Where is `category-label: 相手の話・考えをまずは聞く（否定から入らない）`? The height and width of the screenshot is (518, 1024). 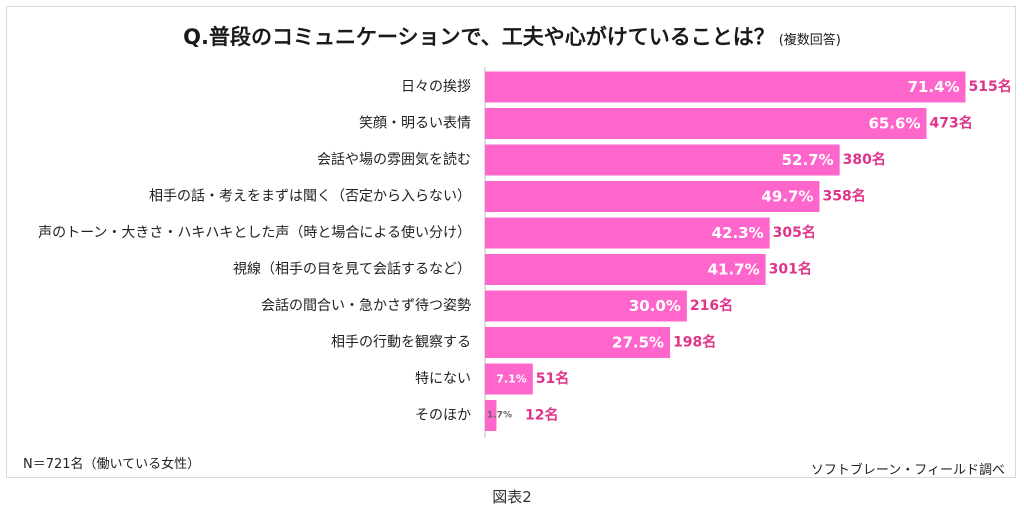
category-label: 相手の話・考えをまずは聞く（否定から入らない） is located at coordinates (310, 196).